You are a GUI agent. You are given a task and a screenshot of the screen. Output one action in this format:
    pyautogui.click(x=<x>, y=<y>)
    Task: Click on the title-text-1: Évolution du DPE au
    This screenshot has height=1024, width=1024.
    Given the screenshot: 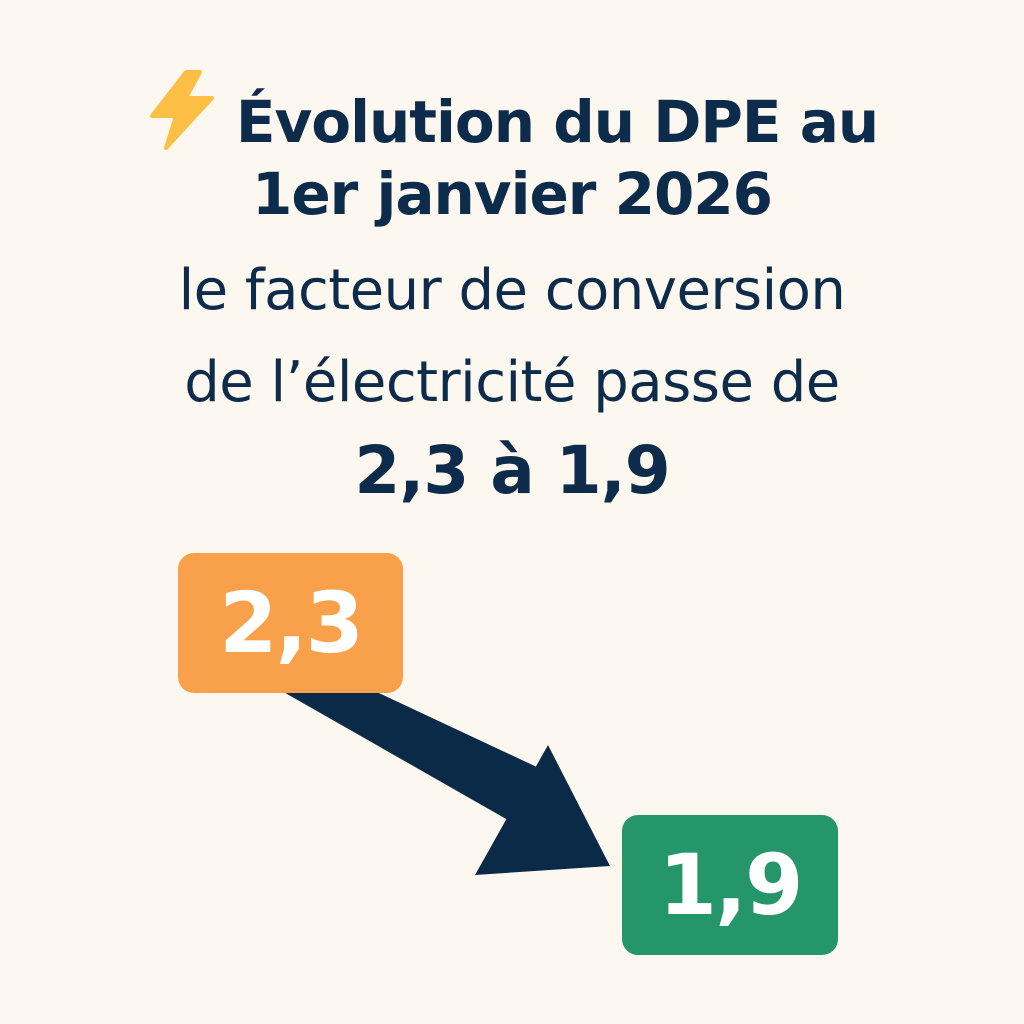 What is the action you would take?
    pyautogui.click(x=557, y=122)
    